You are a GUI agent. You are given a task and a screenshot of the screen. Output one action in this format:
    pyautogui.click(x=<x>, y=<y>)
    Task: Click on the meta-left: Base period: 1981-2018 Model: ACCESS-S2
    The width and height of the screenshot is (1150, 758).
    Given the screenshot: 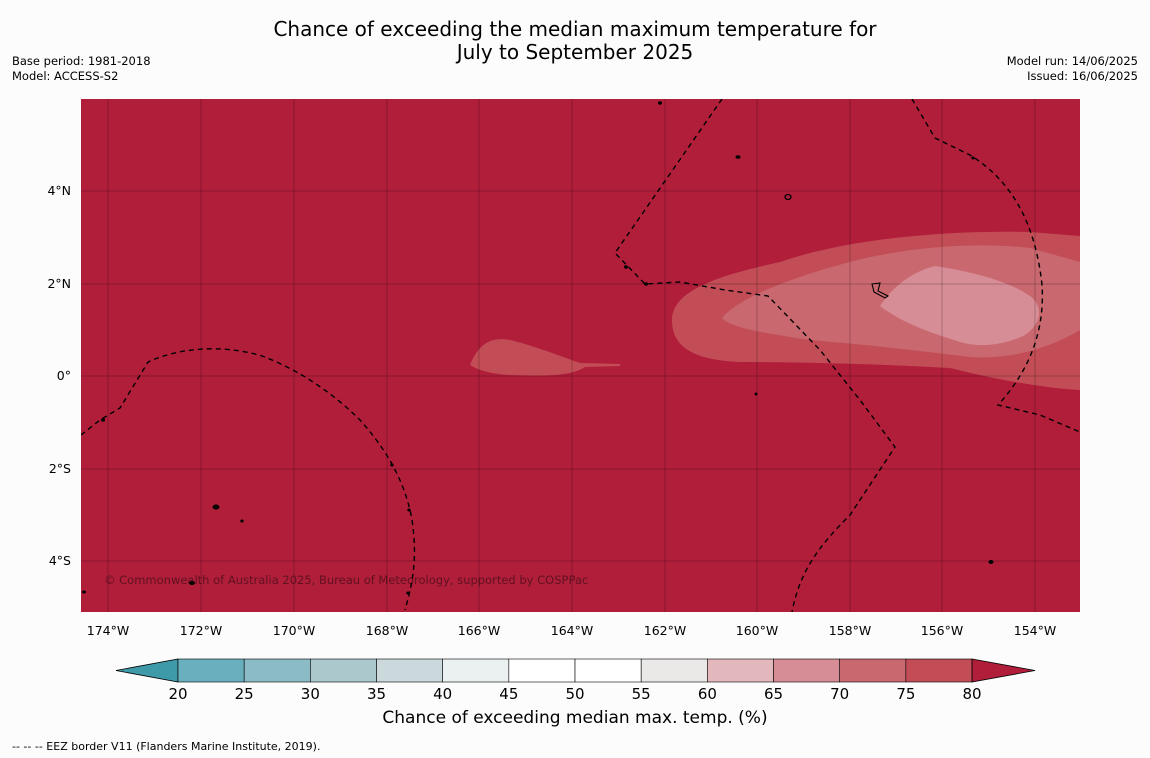 What is the action you would take?
    pyautogui.click(x=81, y=69)
    